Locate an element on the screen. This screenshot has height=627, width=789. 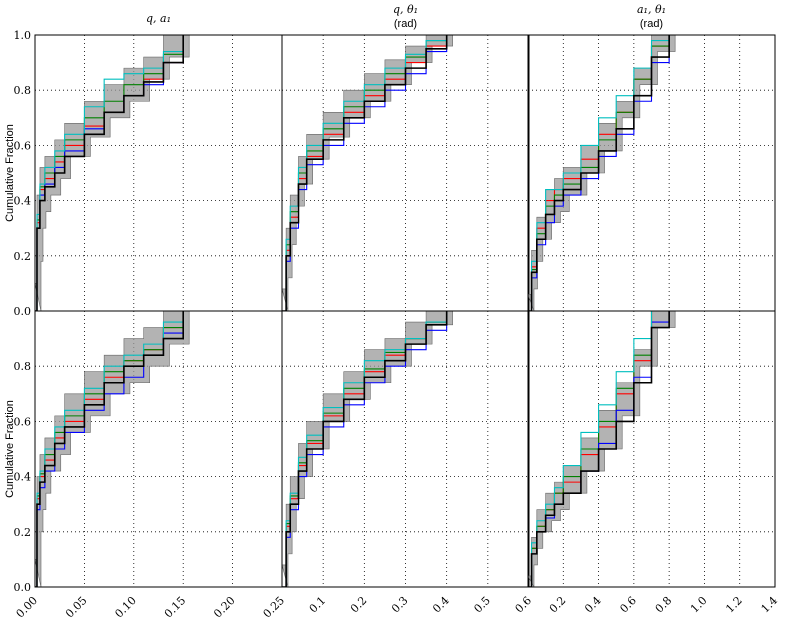
x-tick-label: 1.0 is located at coordinates (699, 605).